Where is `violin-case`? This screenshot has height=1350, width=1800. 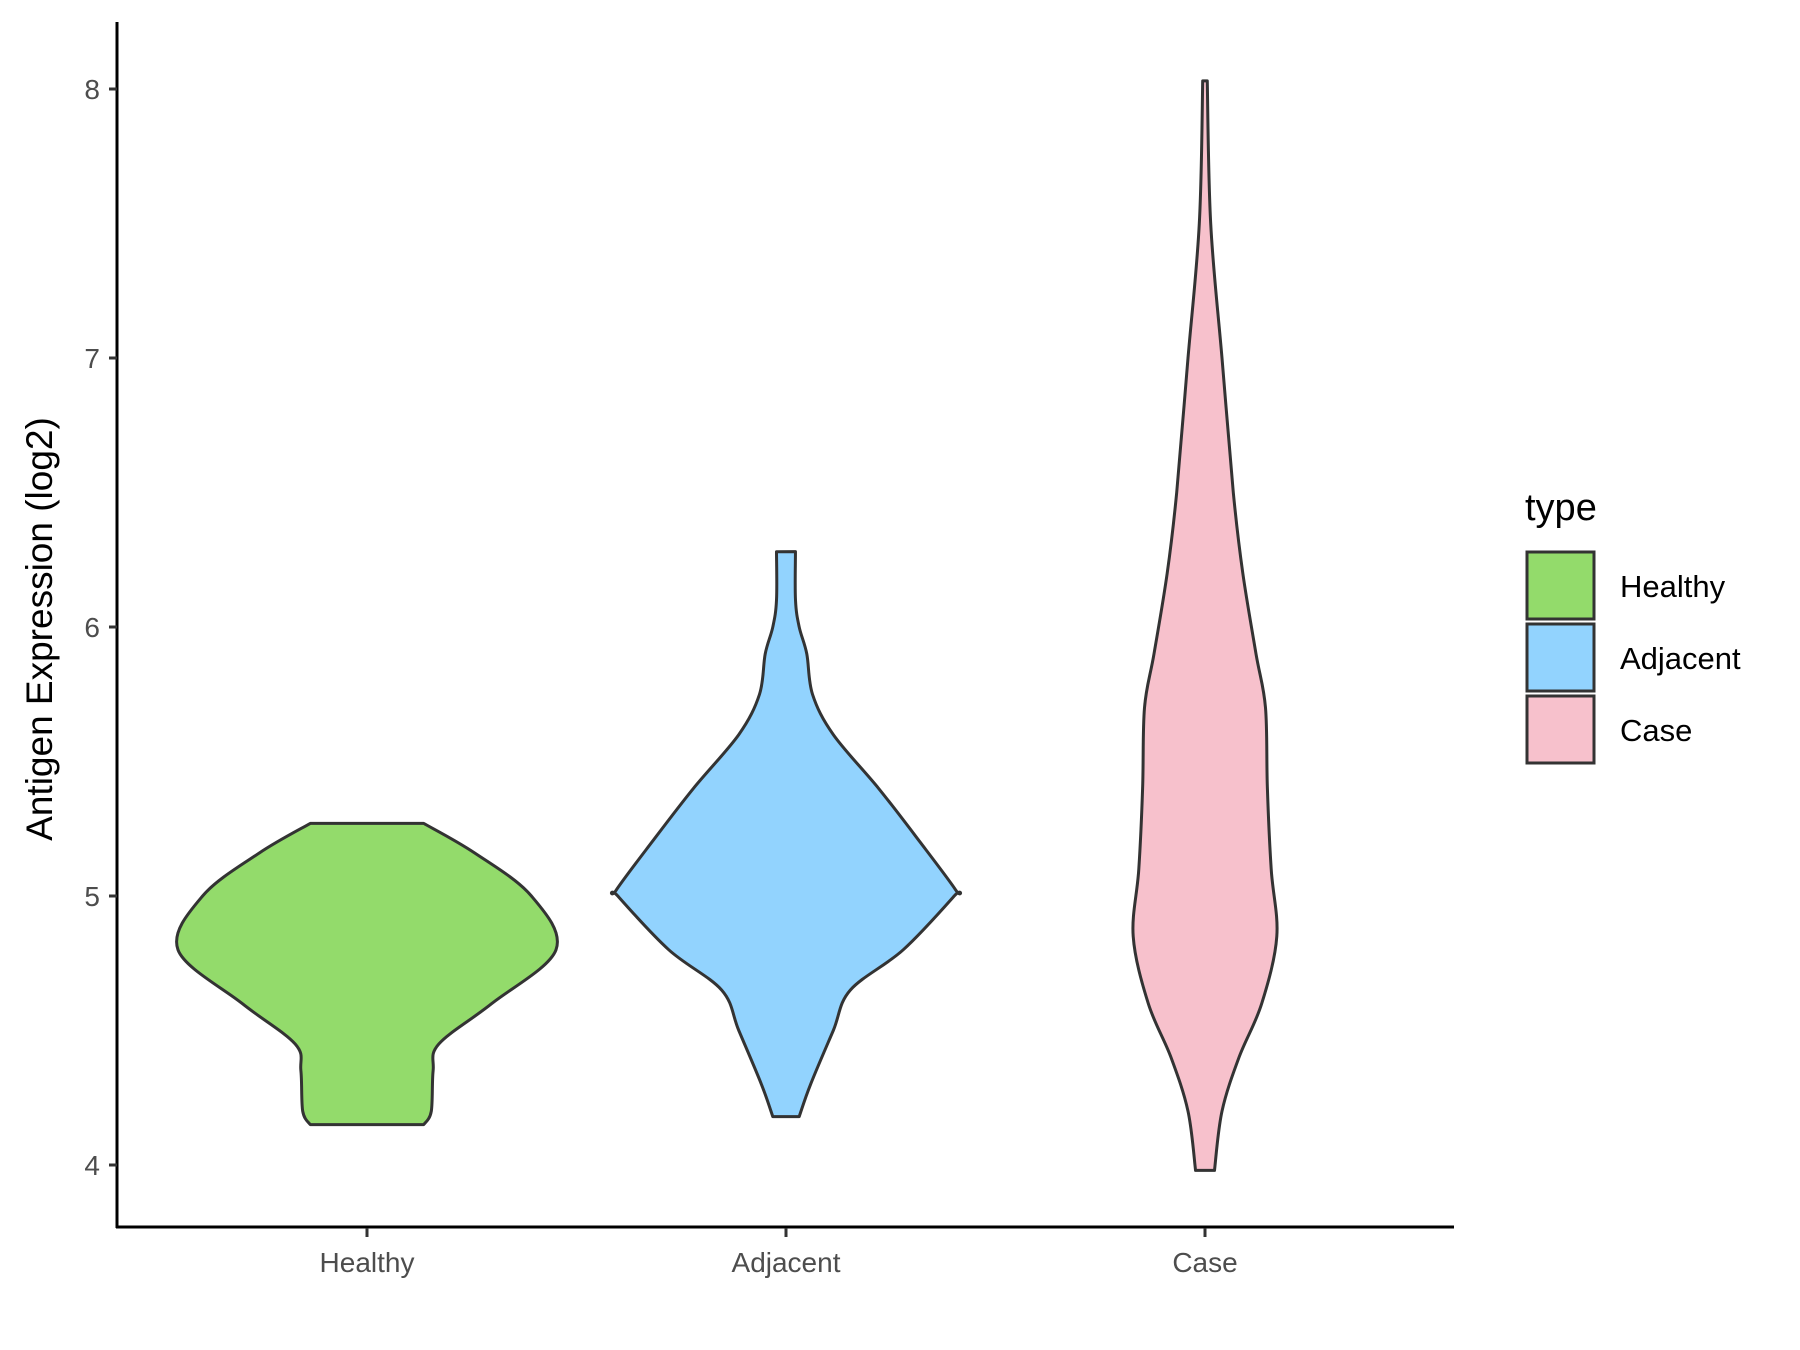
violin-case is located at coordinates (1205, 625).